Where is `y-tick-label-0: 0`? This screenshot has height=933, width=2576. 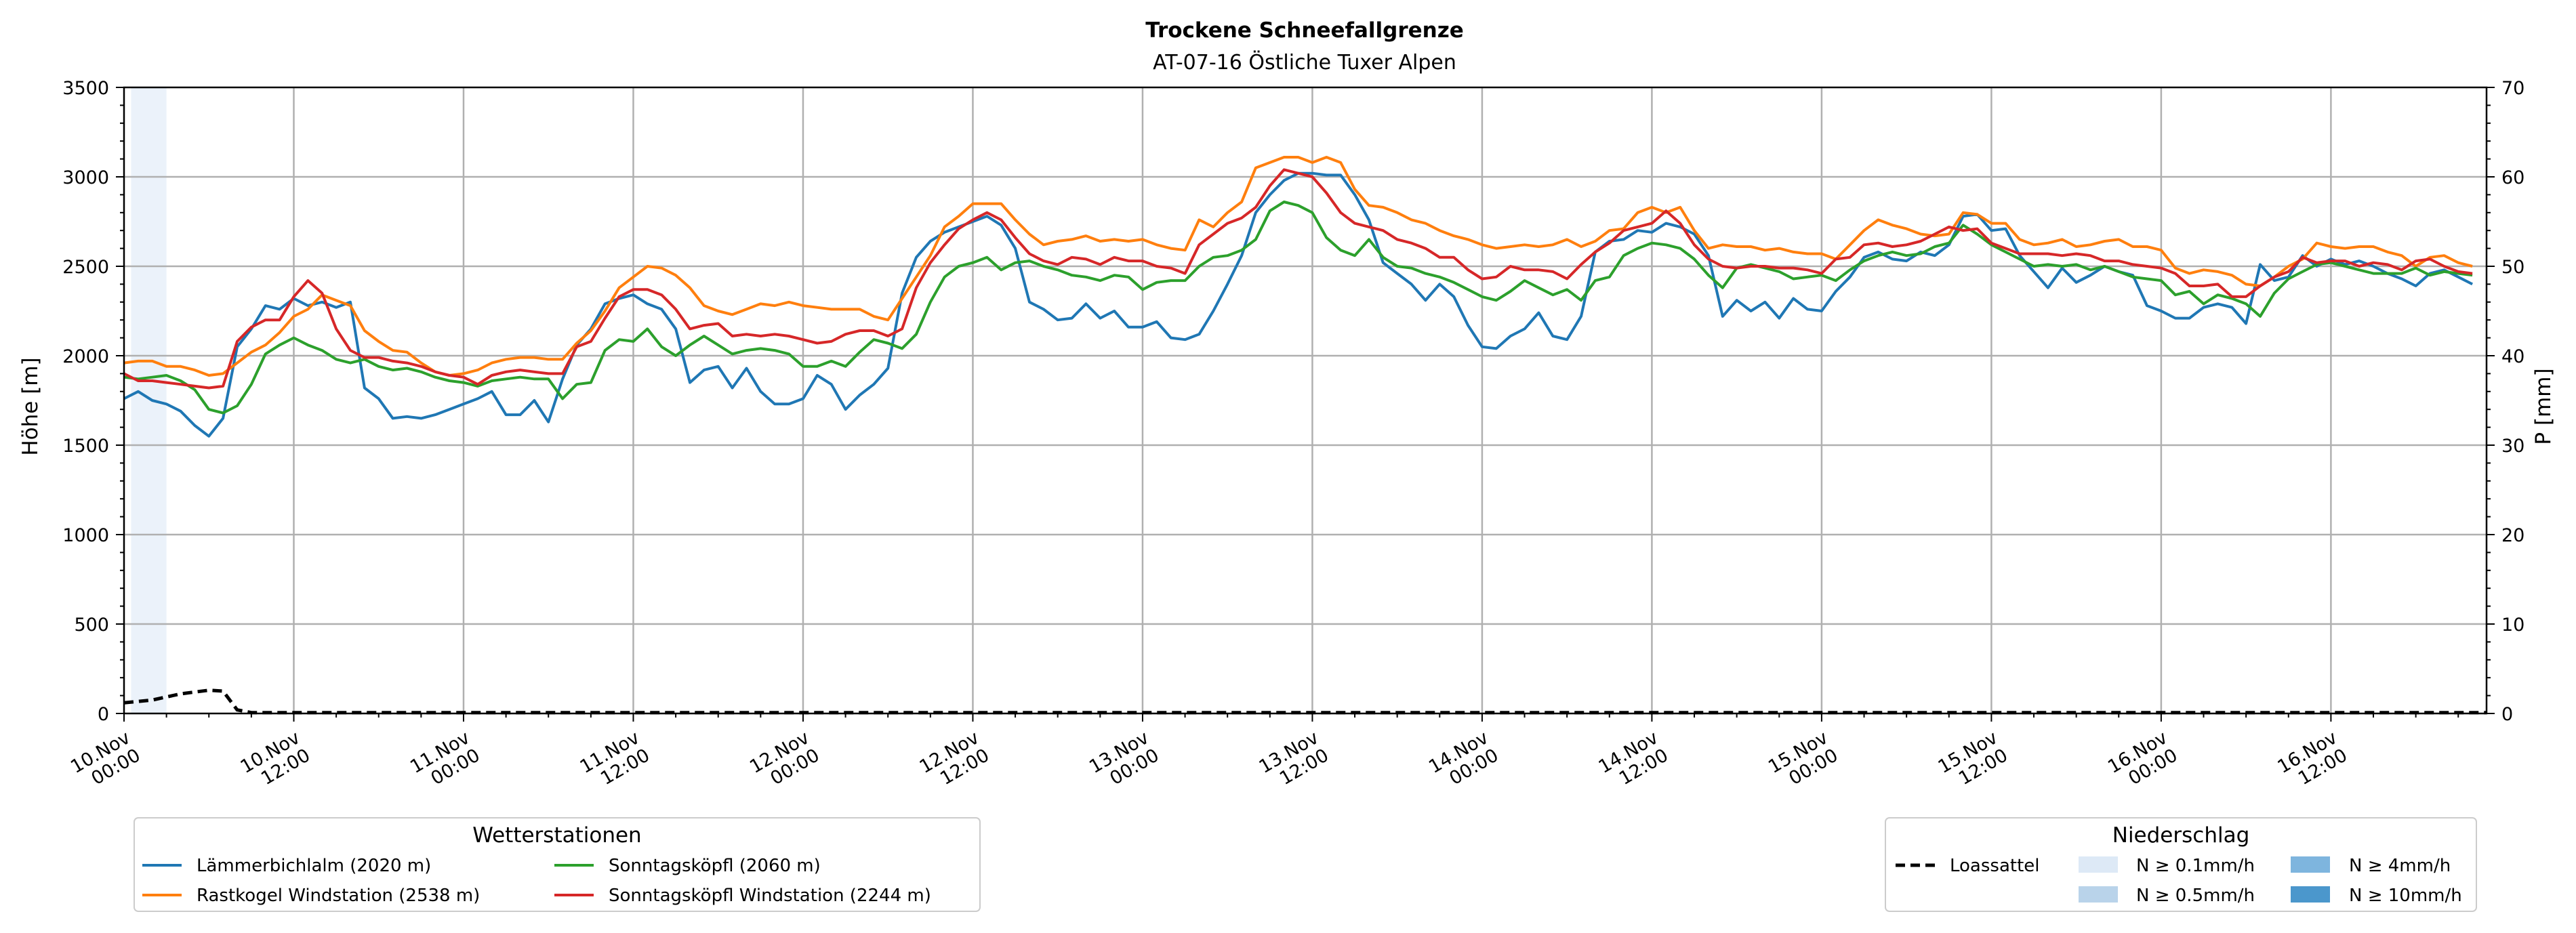 y-tick-label-0: 0 is located at coordinates (103, 714).